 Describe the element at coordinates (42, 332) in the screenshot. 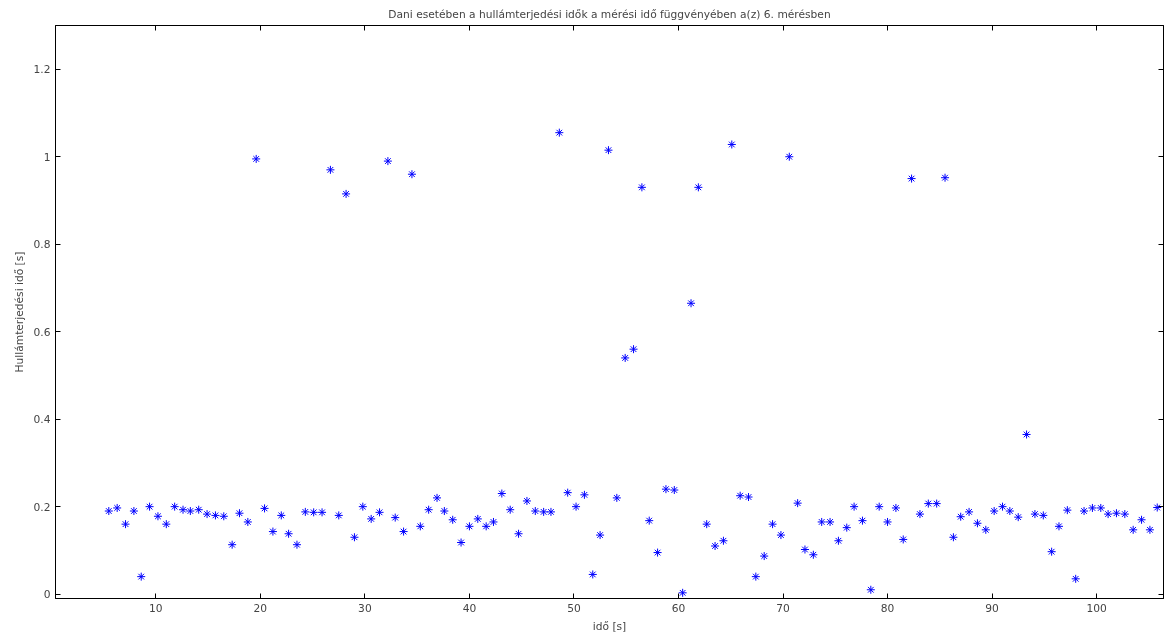

I see `y-tick-label: 0.6` at that location.